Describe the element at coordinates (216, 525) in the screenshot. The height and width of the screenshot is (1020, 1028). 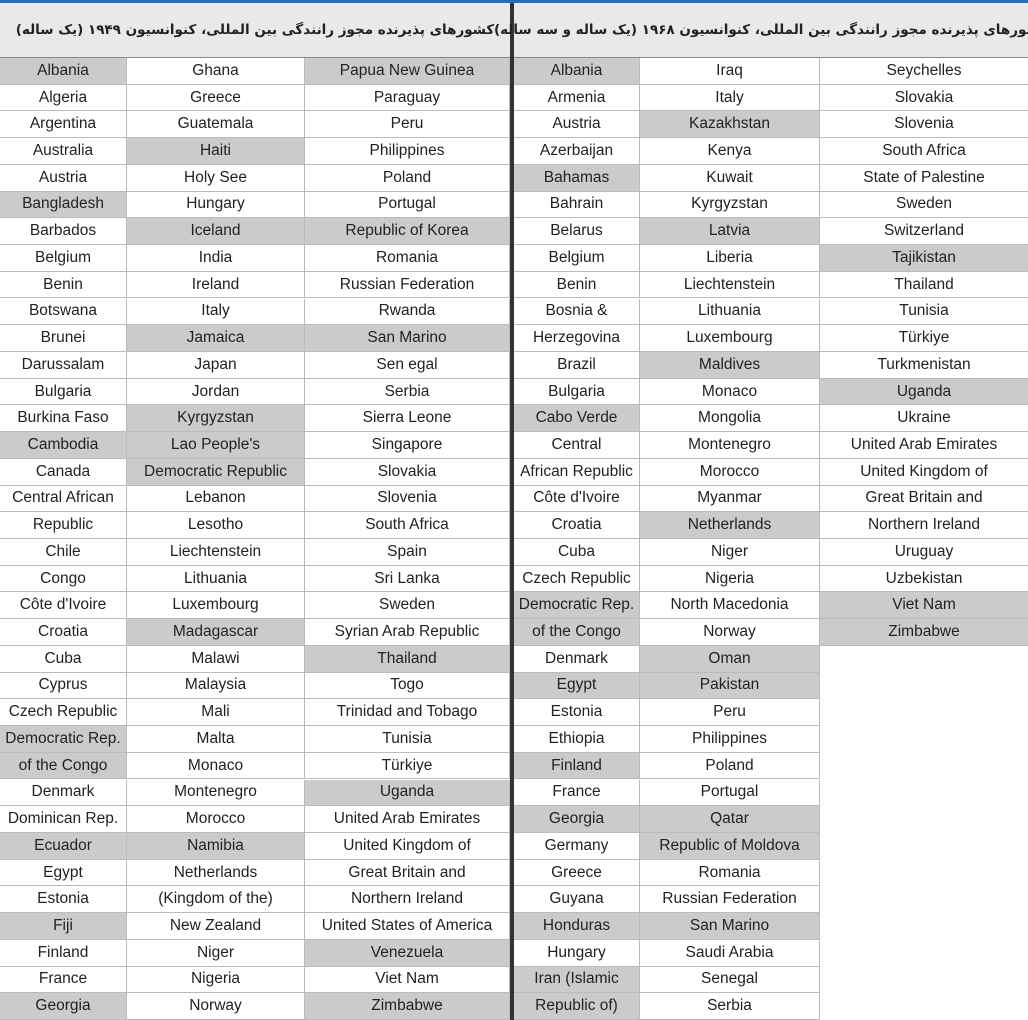
I see `country-cell: Lesotho` at that location.